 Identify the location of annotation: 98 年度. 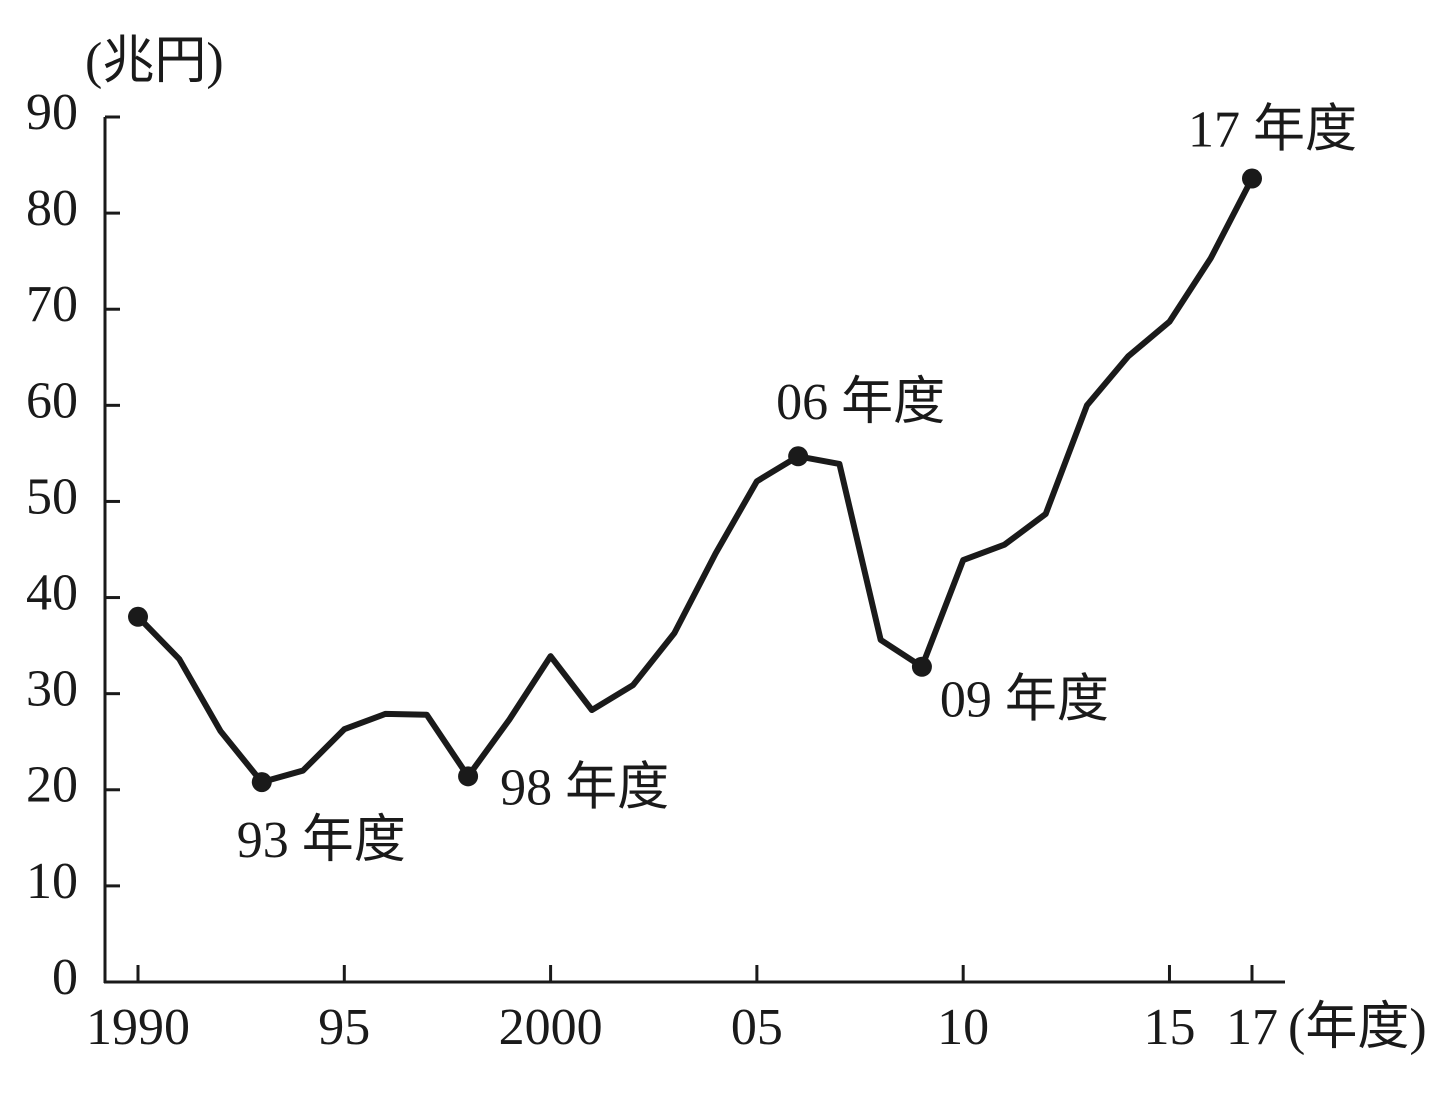
(584, 787).